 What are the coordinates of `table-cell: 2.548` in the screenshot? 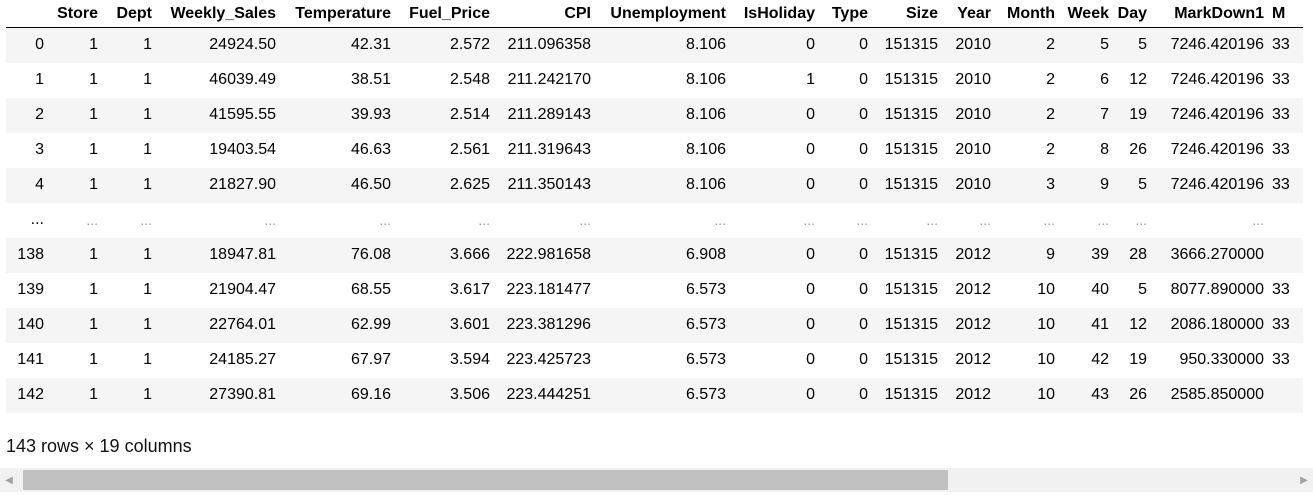 It's located at (469, 79).